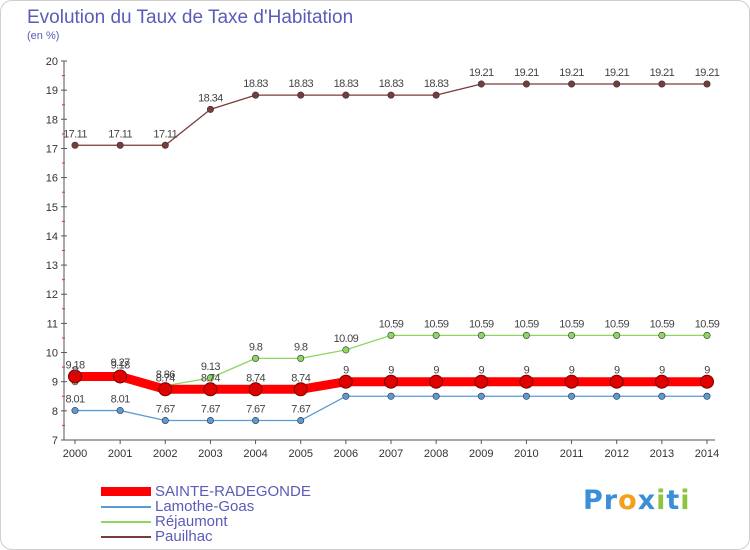  Describe the element at coordinates (75, 454) in the screenshot. I see `x-tick-label: 2000` at that location.